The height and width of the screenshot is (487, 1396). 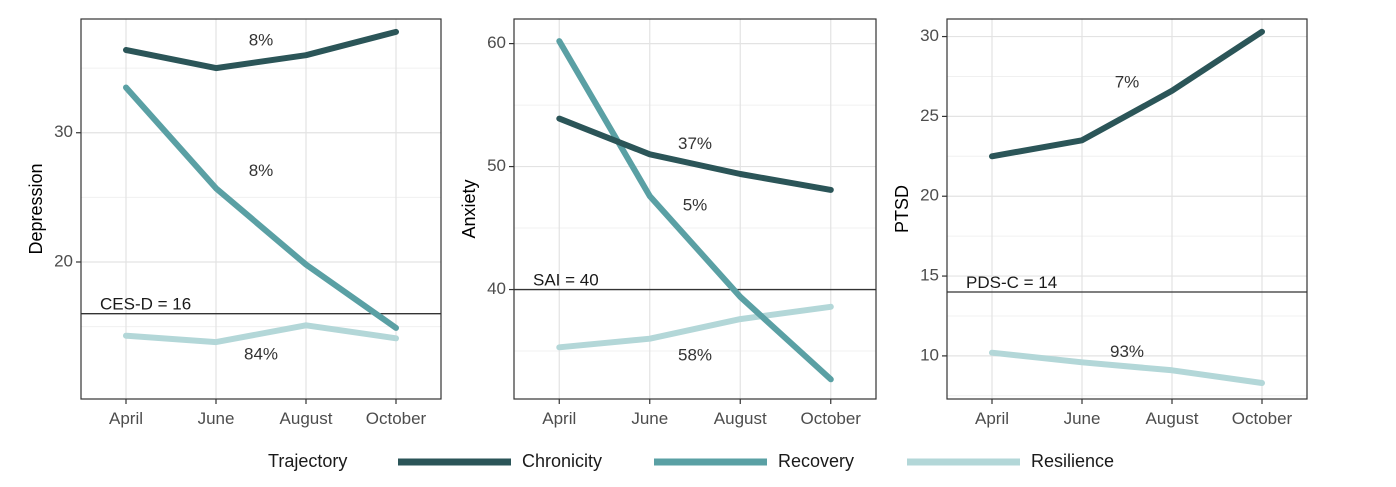 What do you see at coordinates (1011, 282) in the screenshot?
I see `reference-label: PDS-C = 14` at bounding box center [1011, 282].